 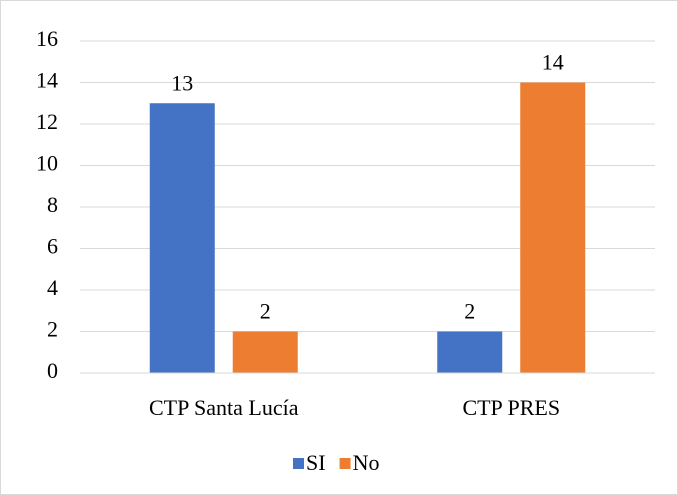 I want to click on x-tick-label: CTP PRES, so click(x=511, y=407).